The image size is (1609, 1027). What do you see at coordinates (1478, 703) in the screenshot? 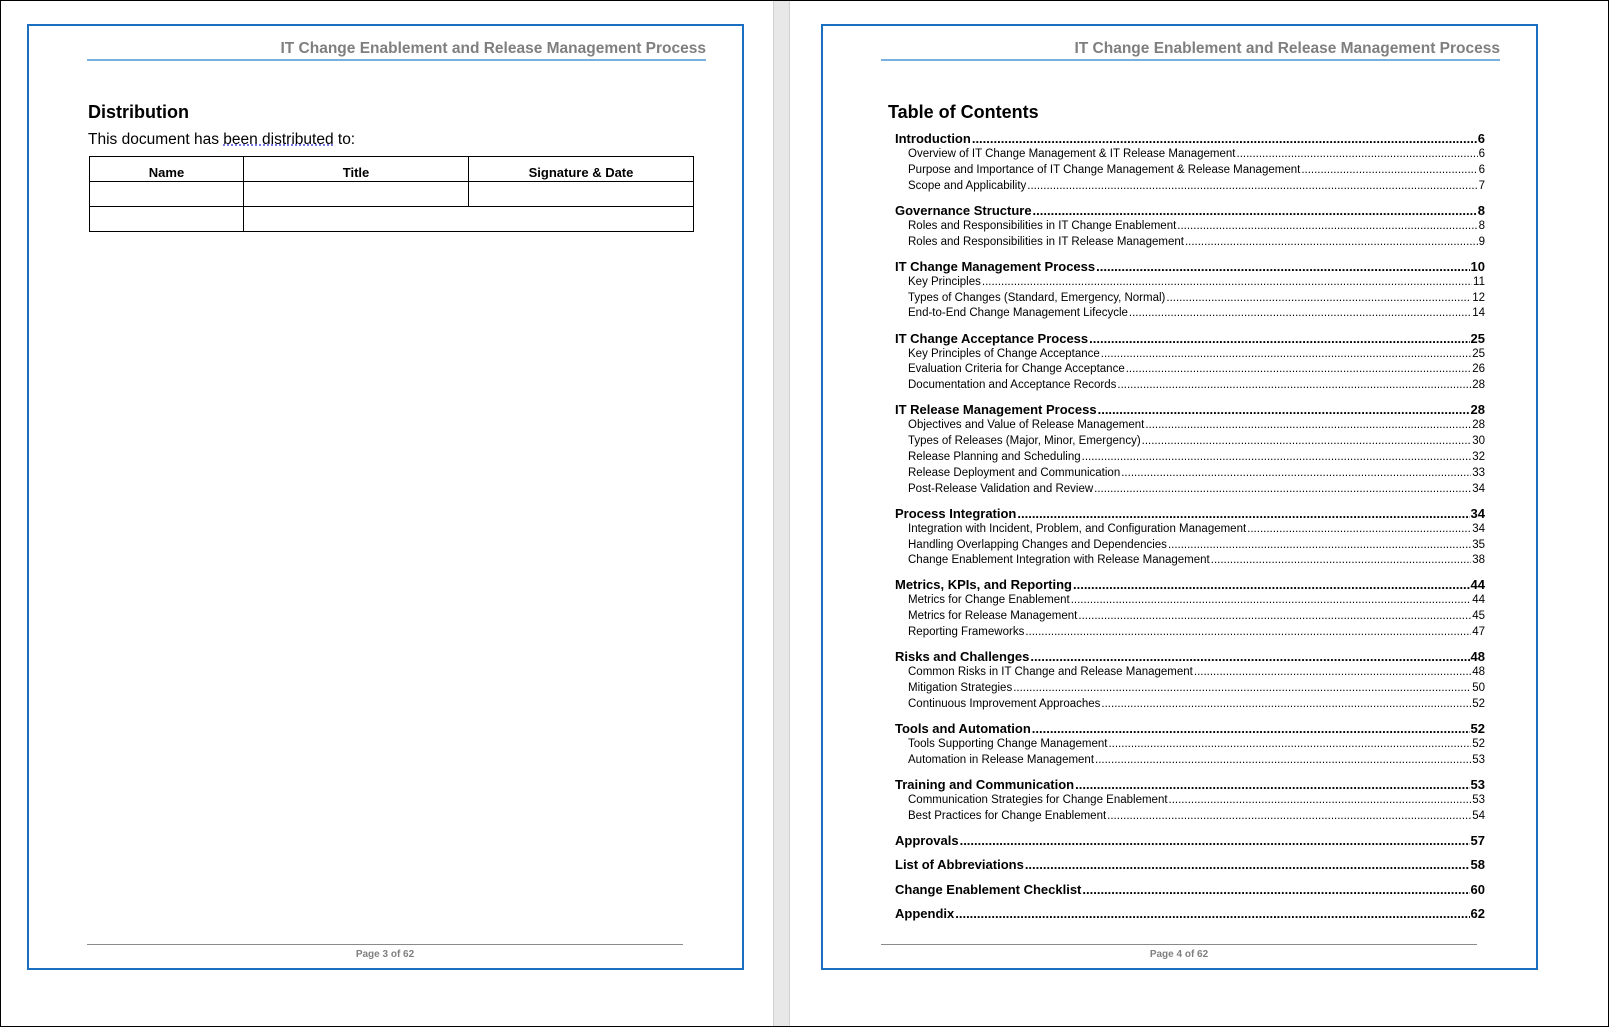
I see `toc-page-number: 52` at bounding box center [1478, 703].